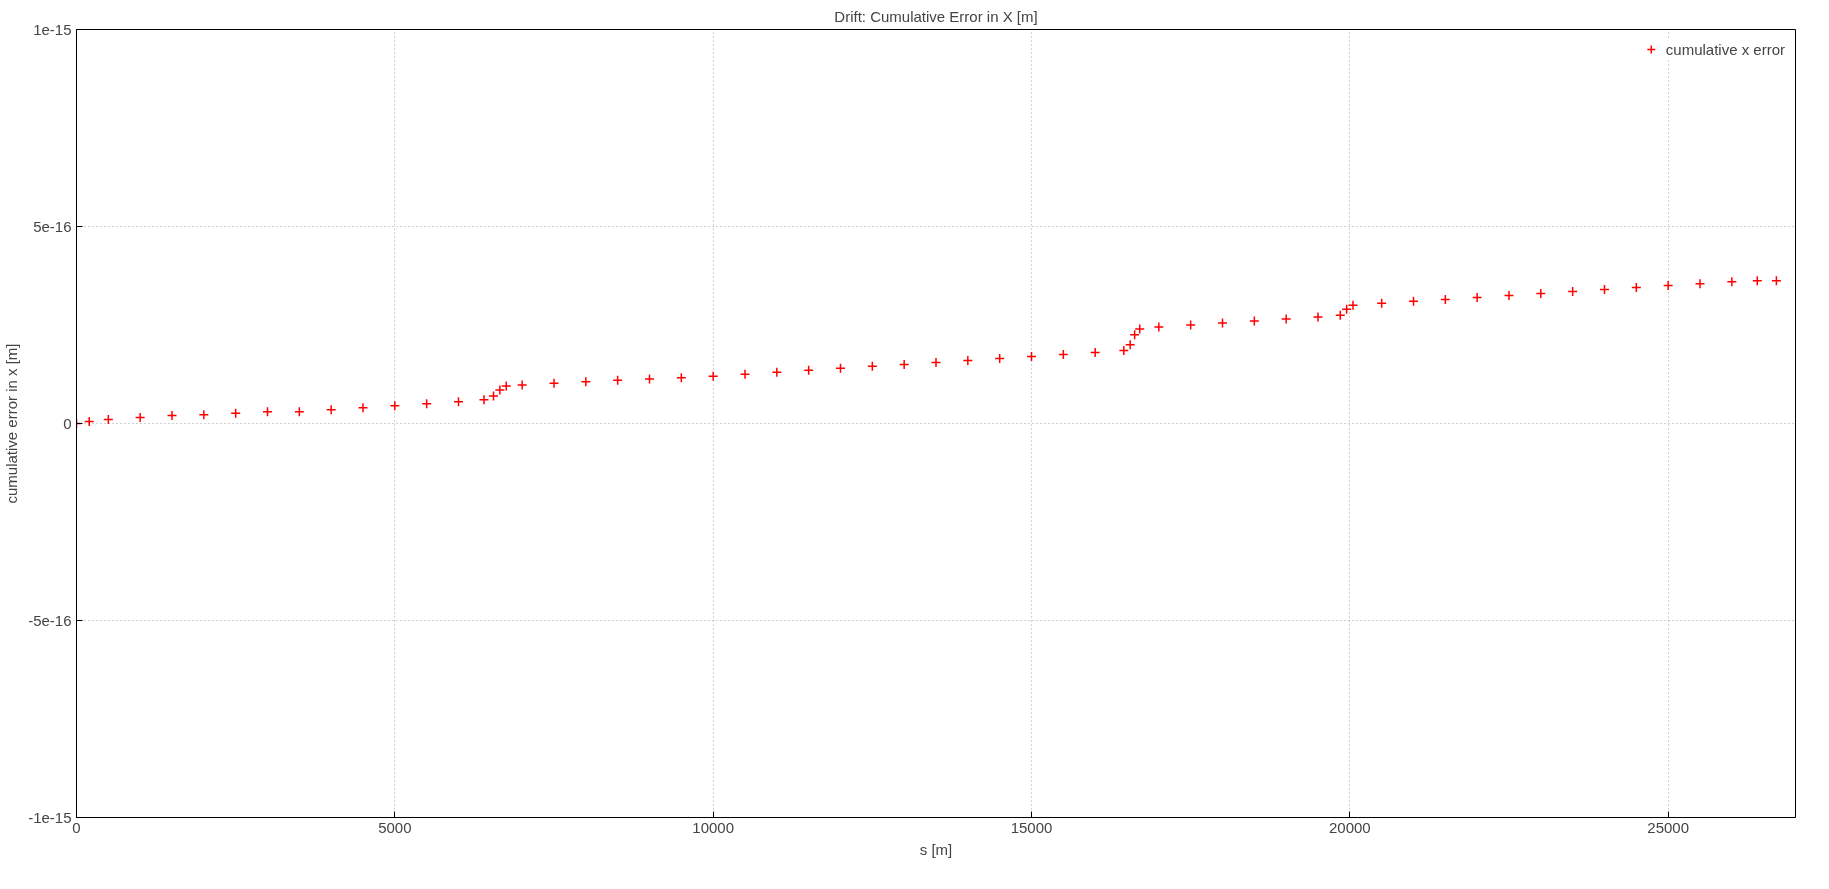  Describe the element at coordinates (52, 29) in the screenshot. I see `y-tick-label: 1e-15` at that location.